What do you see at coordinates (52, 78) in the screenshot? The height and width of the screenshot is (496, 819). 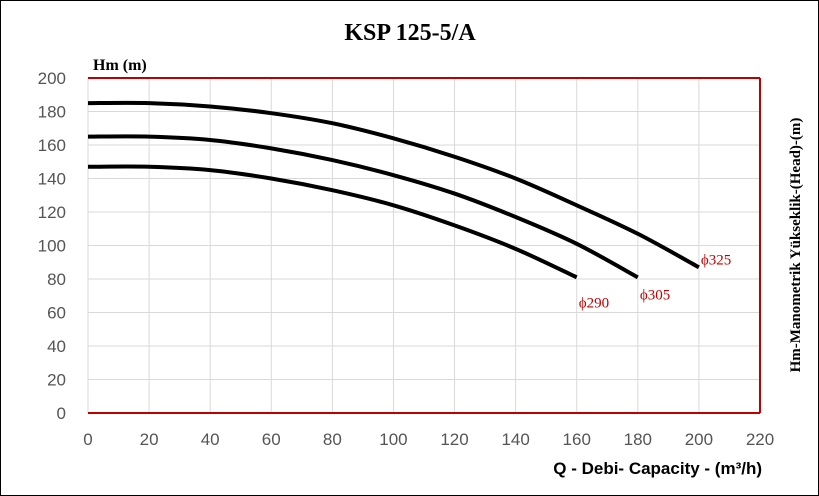 I see `y-tick-label: 200` at bounding box center [52, 78].